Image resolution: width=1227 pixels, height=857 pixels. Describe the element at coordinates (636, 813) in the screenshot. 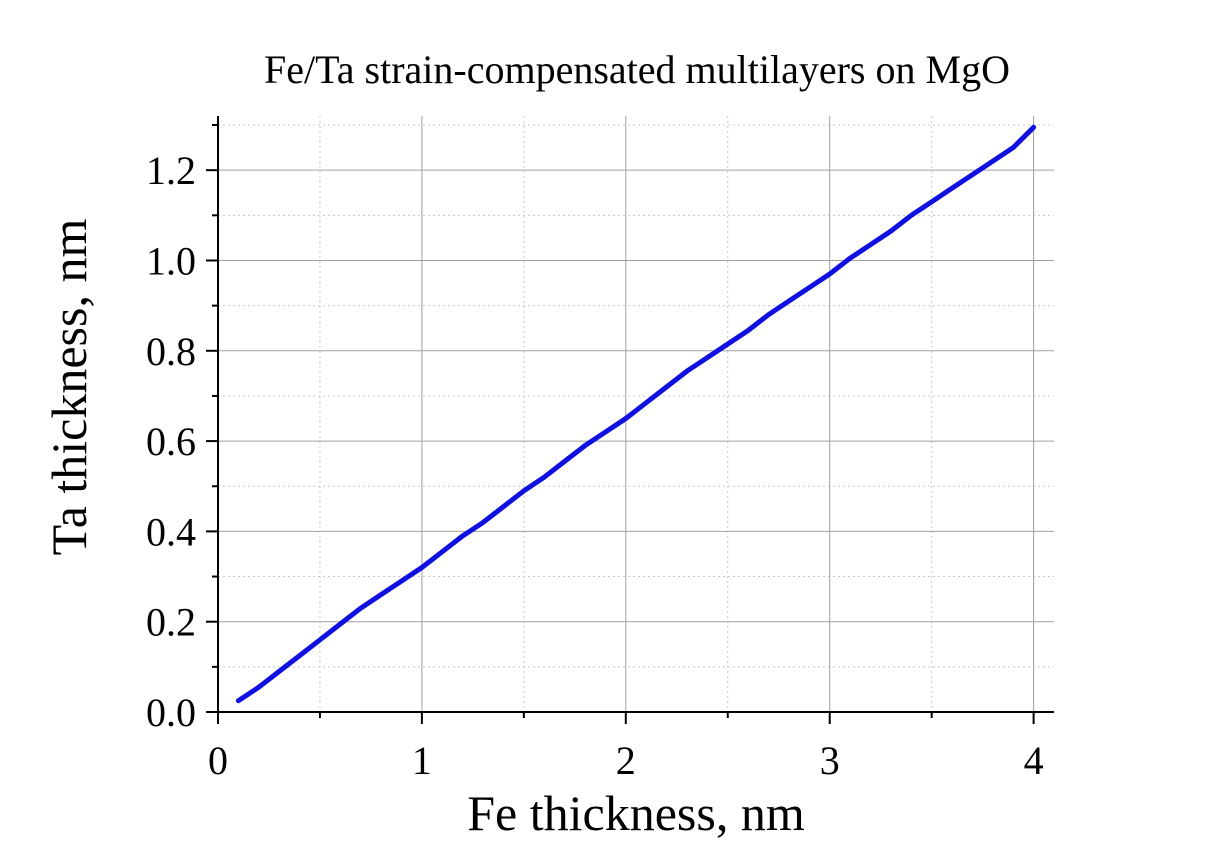

I see `x-axis-label: Fe thickness, nm` at that location.